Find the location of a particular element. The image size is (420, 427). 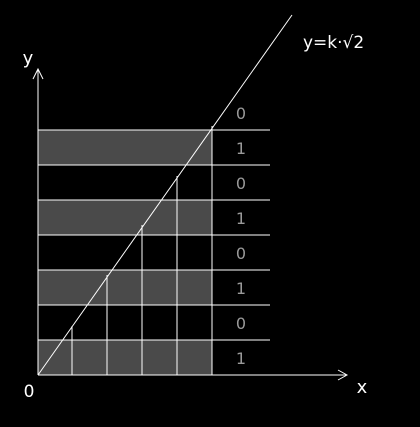

bit-labels: 0 1 0 1 0 1 0 1 is located at coordinates (241, 236).